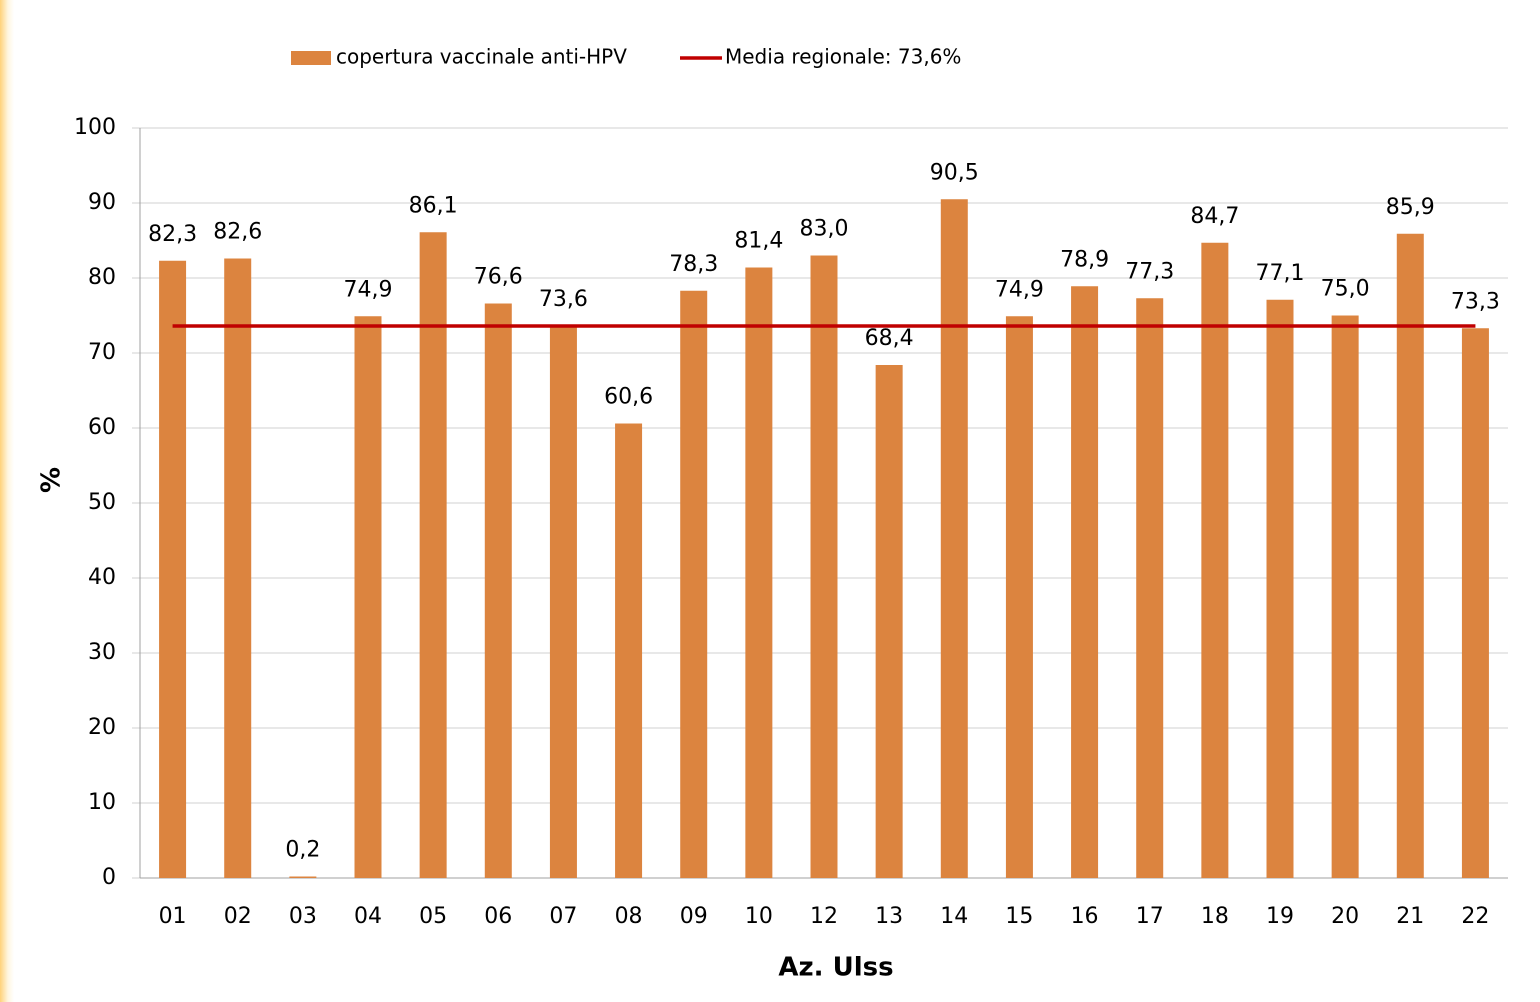 Image resolution: width=1540 pixels, height=1002 pixels. I want to click on data-label: 78,3, so click(693, 264).